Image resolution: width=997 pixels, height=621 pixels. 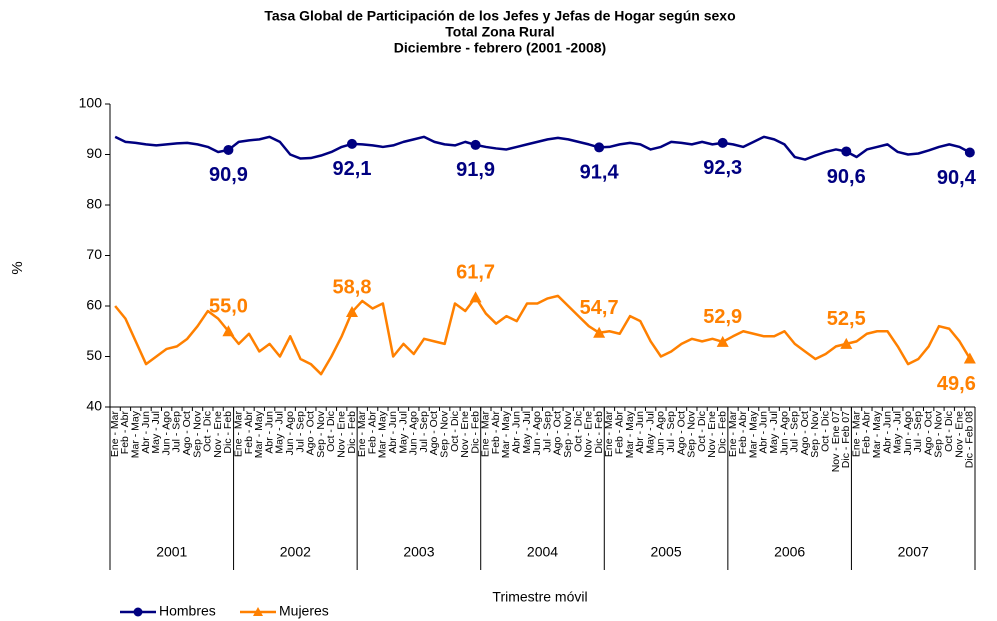 I want to click on x-axis-title: Trimestre móvil, so click(x=539, y=597).